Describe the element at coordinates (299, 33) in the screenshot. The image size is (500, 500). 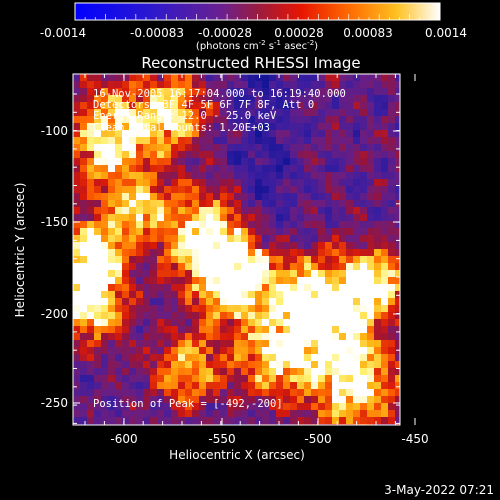
I see `colorbar-tick-label: 0.00028` at that location.